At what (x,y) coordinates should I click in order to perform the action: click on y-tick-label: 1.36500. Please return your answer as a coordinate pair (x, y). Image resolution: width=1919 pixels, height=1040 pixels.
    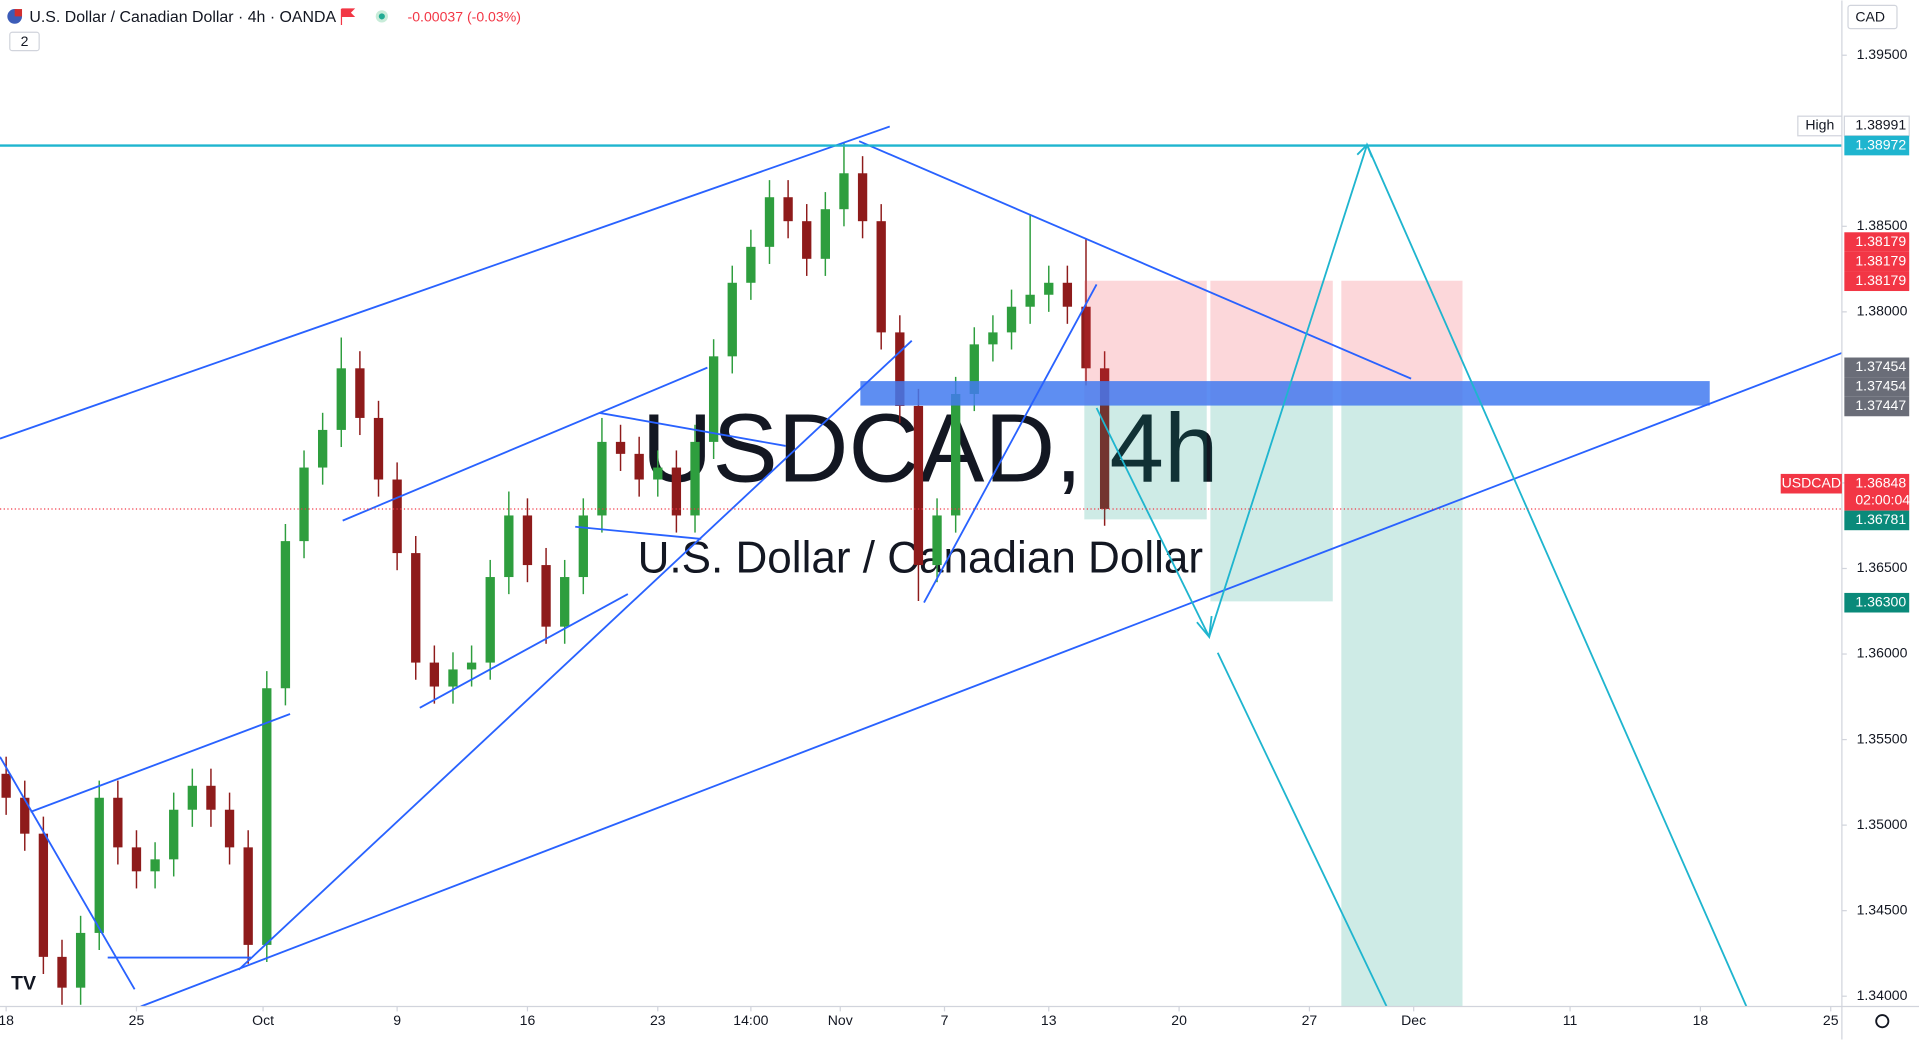
    Looking at the image, I should click on (1882, 567).